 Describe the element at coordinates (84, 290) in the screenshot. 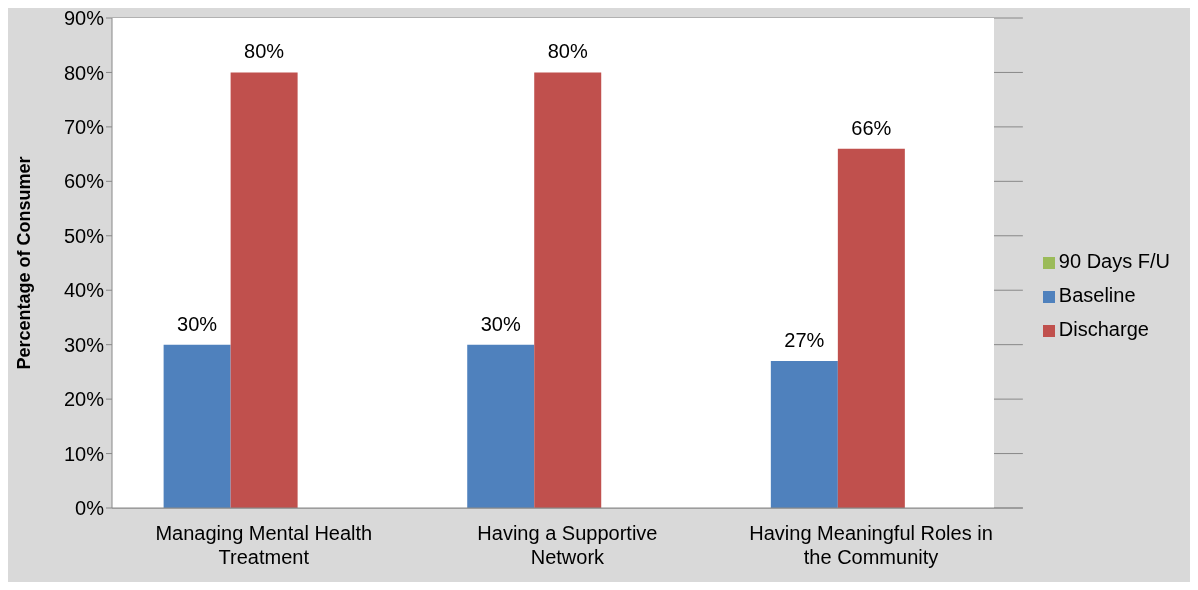

I see `y-tick-label: 40%` at that location.